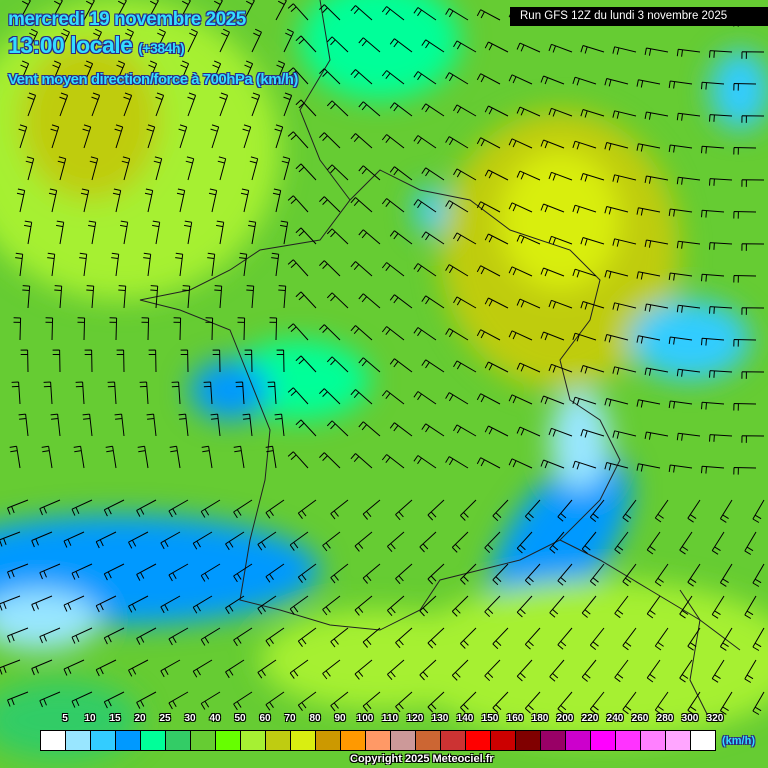 This screenshot has width=768, height=768. Describe the element at coordinates (240, 718) in the screenshot. I see `legend-label: 50` at that location.